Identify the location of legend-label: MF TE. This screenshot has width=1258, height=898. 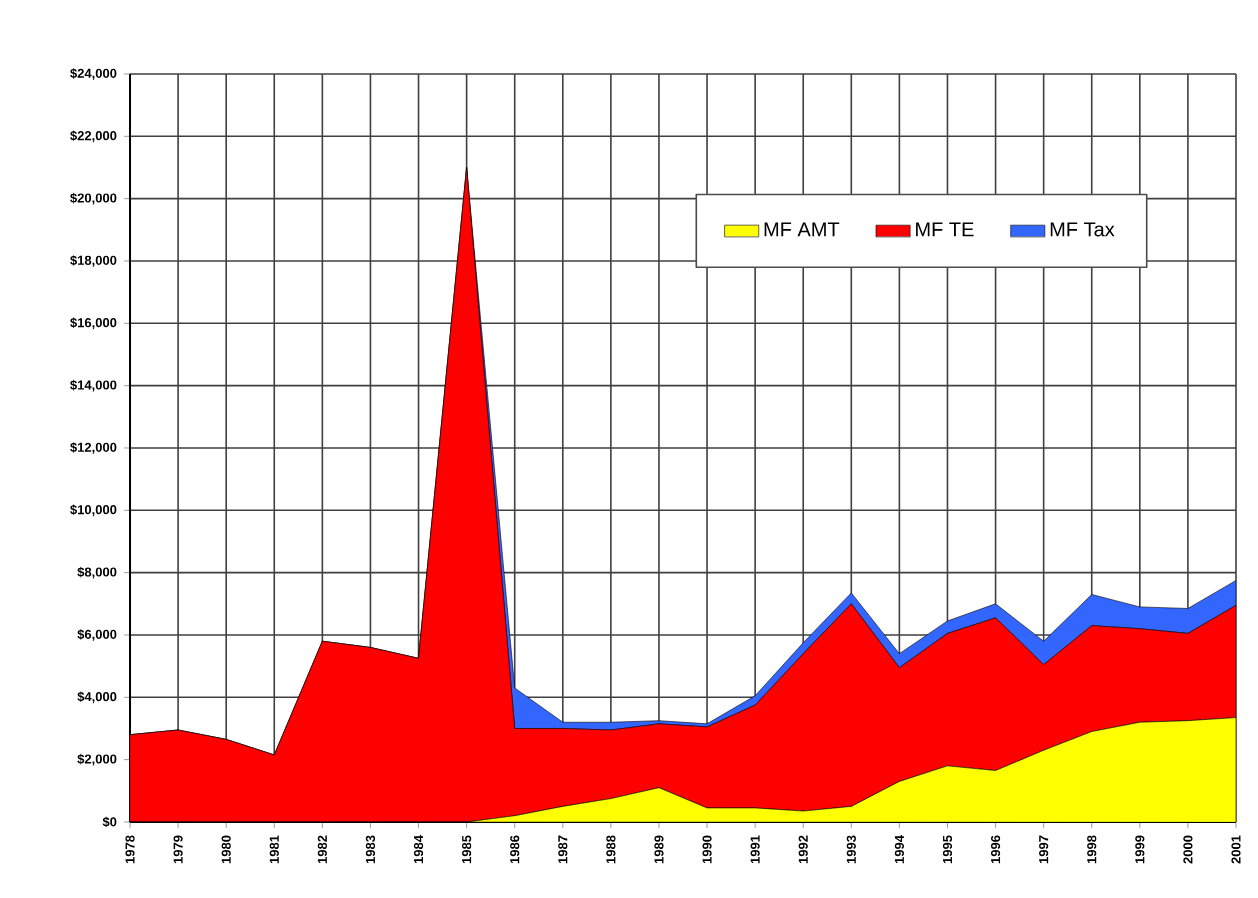
(945, 229).